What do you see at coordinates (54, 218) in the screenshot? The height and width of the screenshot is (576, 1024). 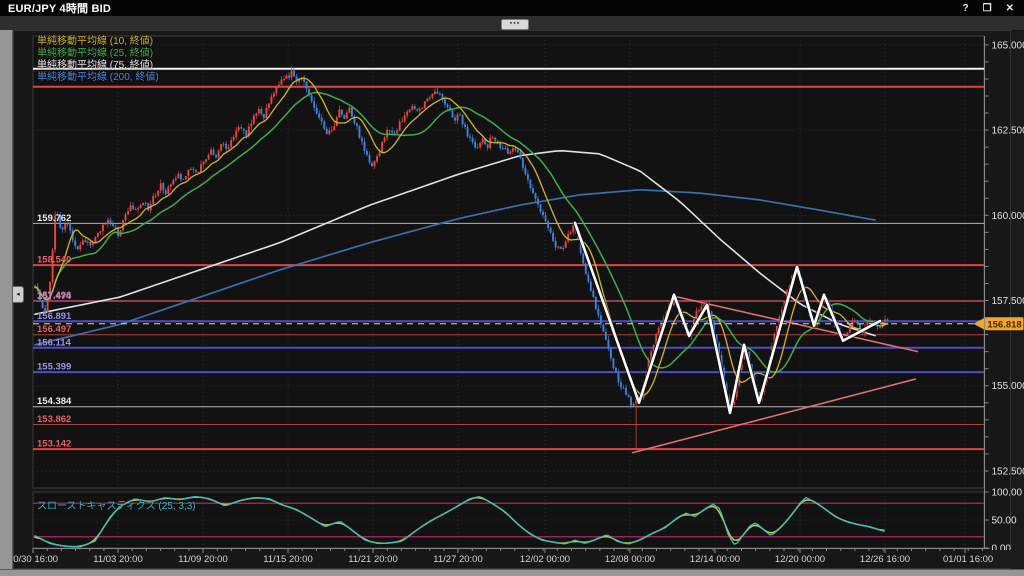 I see `price-level-label: 159.762` at bounding box center [54, 218].